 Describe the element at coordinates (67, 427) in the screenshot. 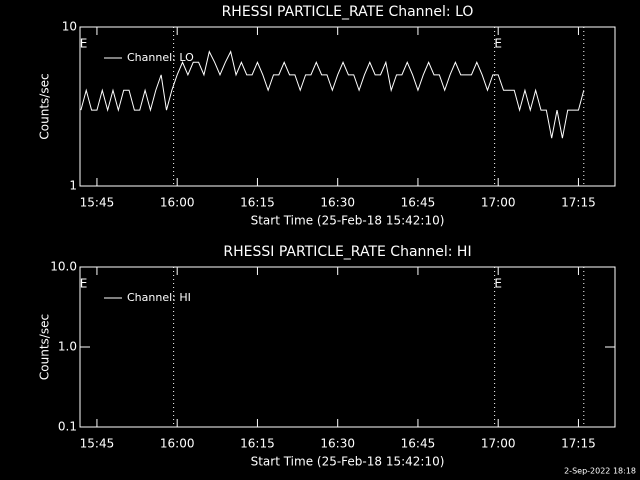

I see `y-tick-label: 0.1` at that location.